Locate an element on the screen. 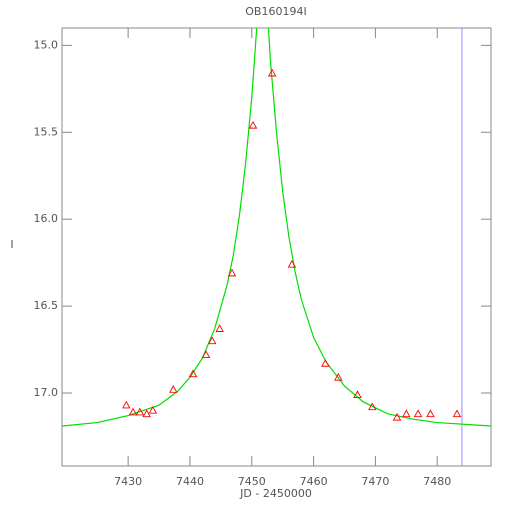 This screenshot has height=510, width=510. x-tick-label: 7440 is located at coordinates (190, 481).